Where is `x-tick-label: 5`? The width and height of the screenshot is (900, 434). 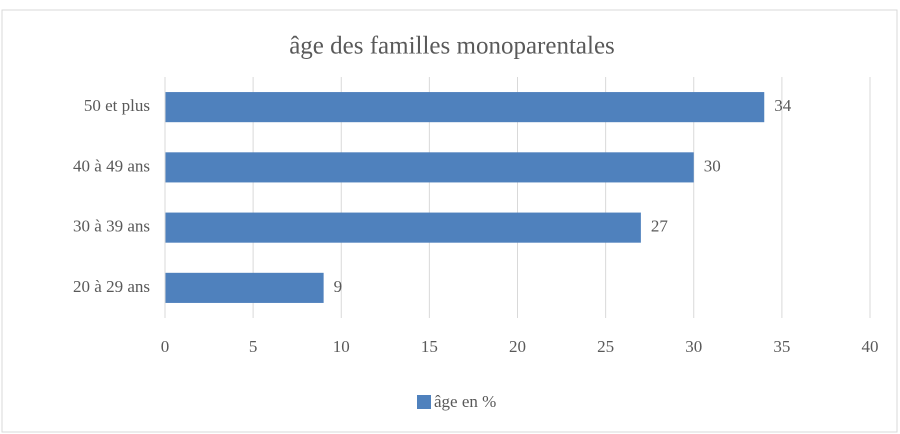
x-tick-label: 5 is located at coordinates (253, 346).